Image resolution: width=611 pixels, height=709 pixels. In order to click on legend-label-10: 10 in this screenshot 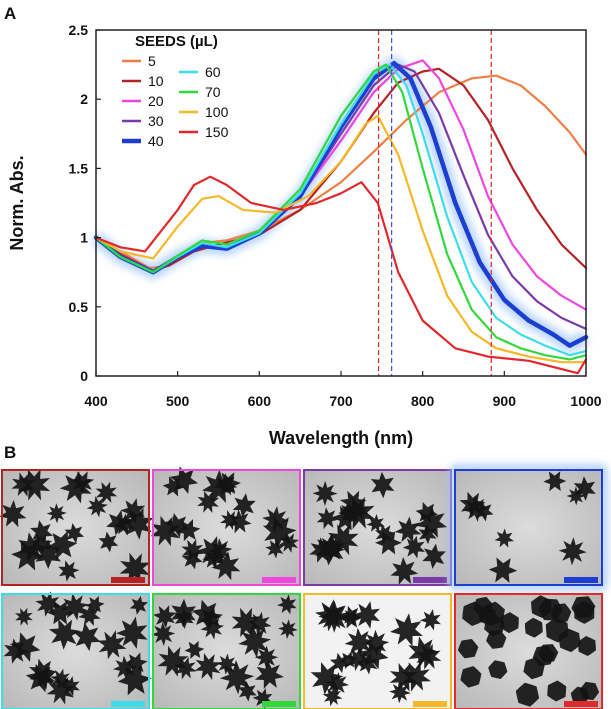, I will do `click(156, 81)`.